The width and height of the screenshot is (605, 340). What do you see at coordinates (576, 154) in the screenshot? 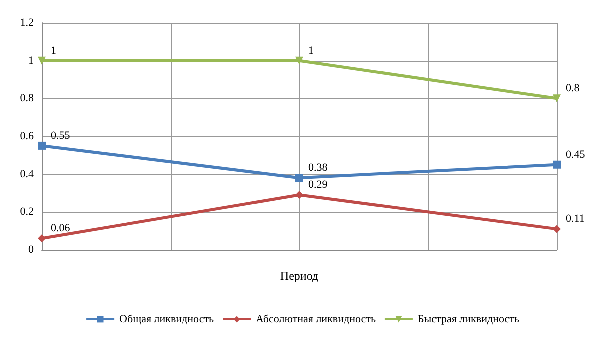
I see `data-label: 0.45` at bounding box center [576, 154].